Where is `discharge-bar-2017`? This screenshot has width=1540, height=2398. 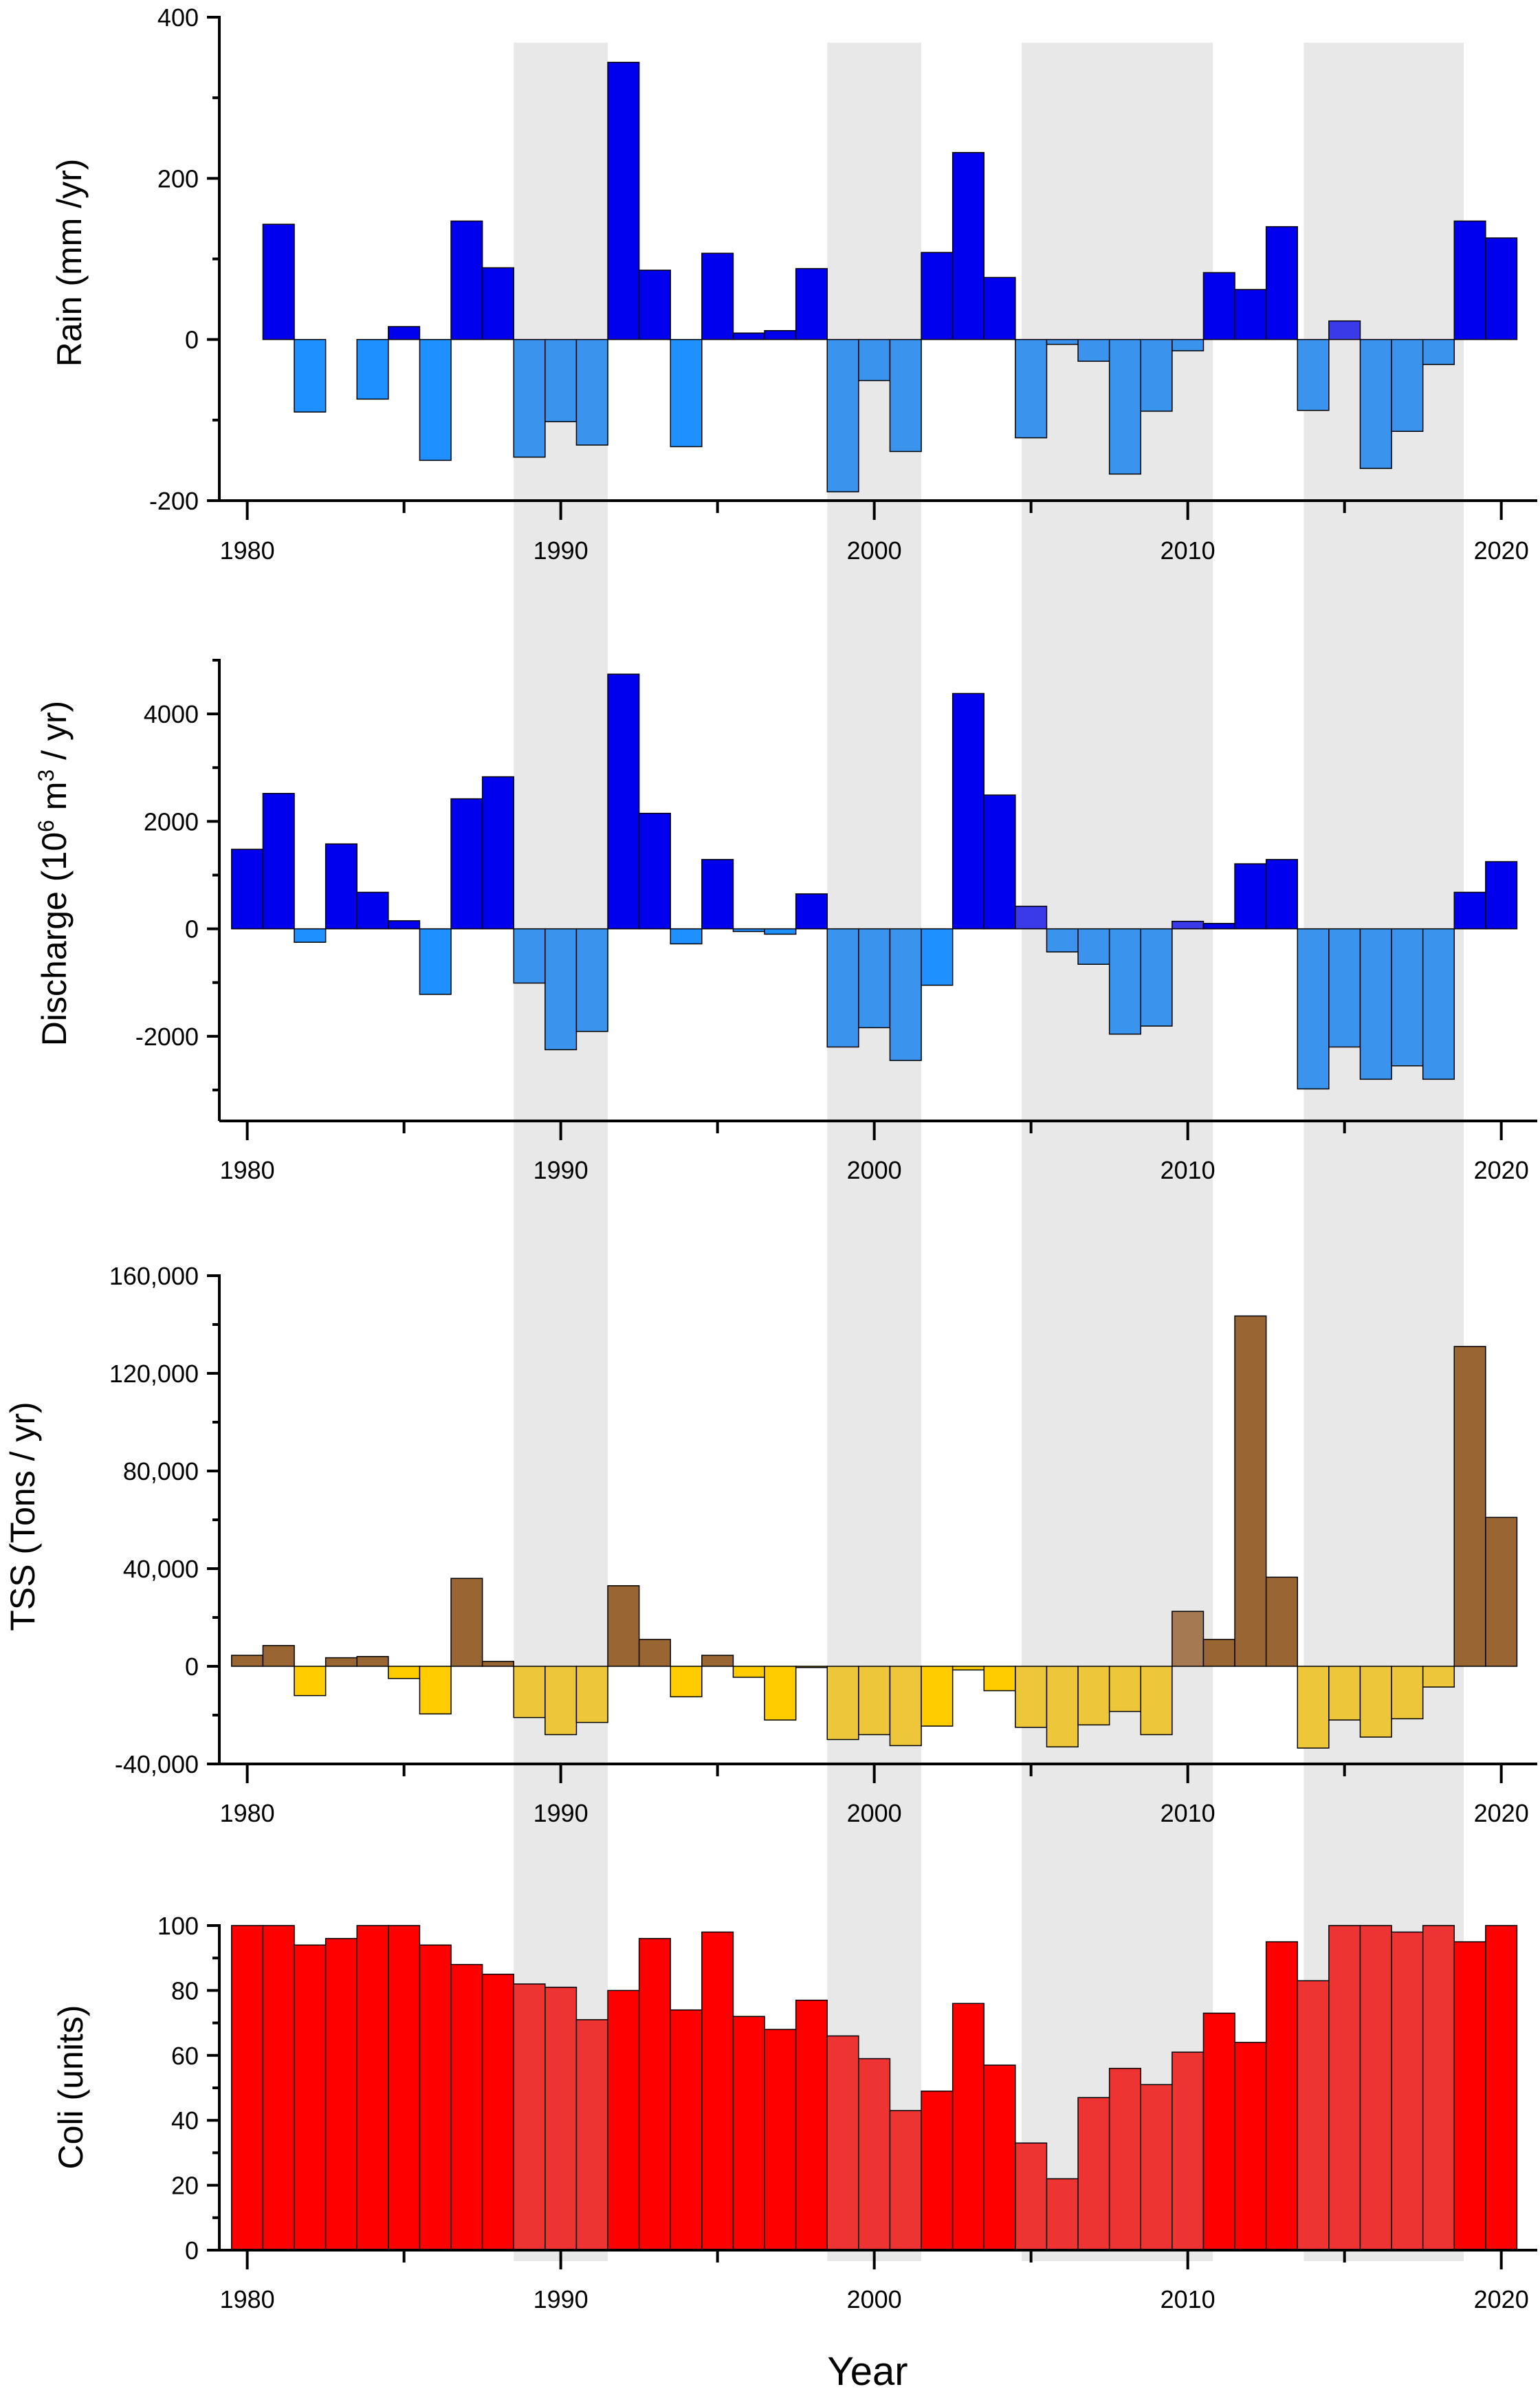 discharge-bar-2017 is located at coordinates (1407, 998).